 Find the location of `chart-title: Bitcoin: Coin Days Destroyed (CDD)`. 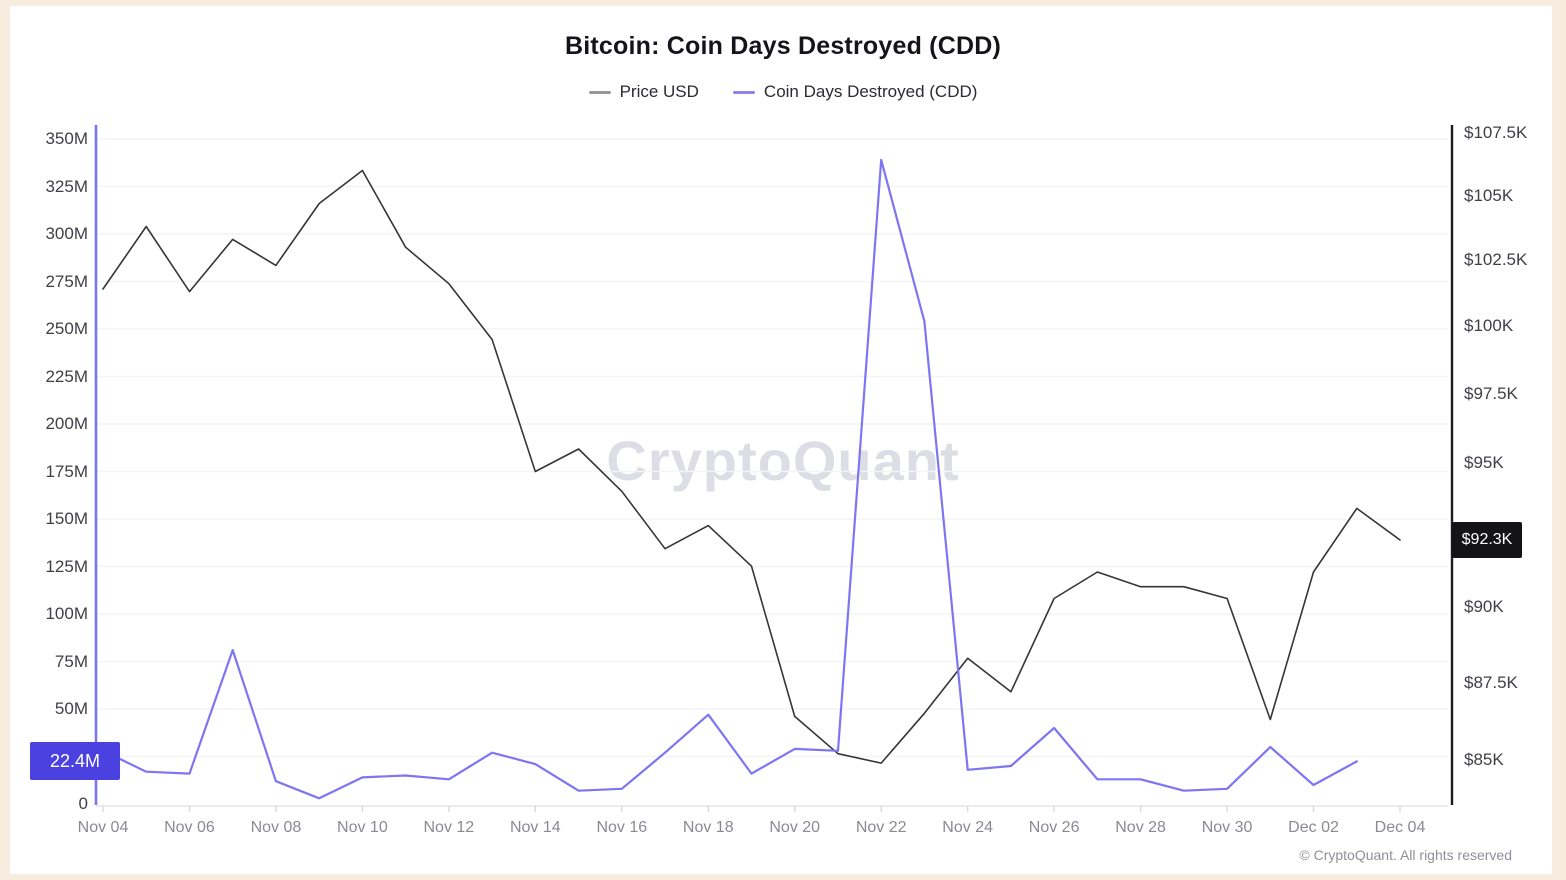

chart-title: Bitcoin: Coin Days Destroyed (CDD) is located at coordinates (782, 46).